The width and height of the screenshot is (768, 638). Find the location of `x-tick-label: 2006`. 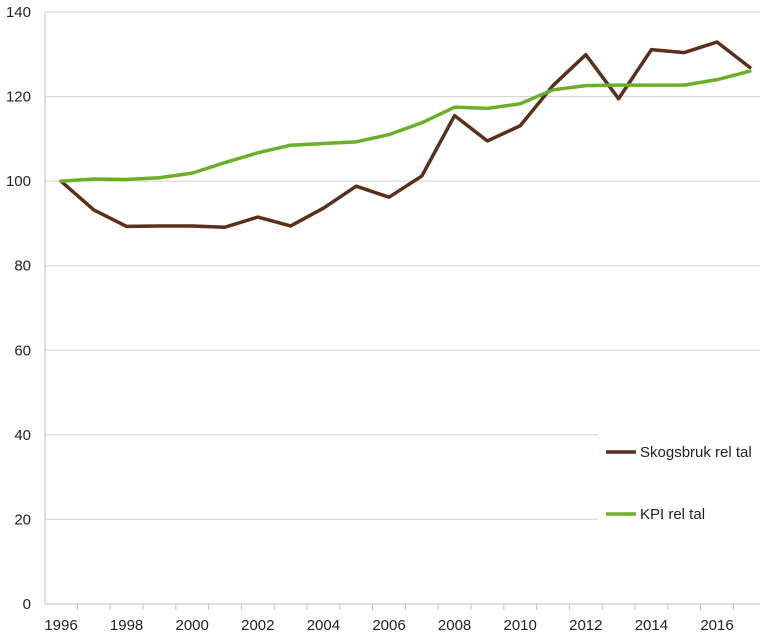

x-tick-label: 2006 is located at coordinates (388, 625).